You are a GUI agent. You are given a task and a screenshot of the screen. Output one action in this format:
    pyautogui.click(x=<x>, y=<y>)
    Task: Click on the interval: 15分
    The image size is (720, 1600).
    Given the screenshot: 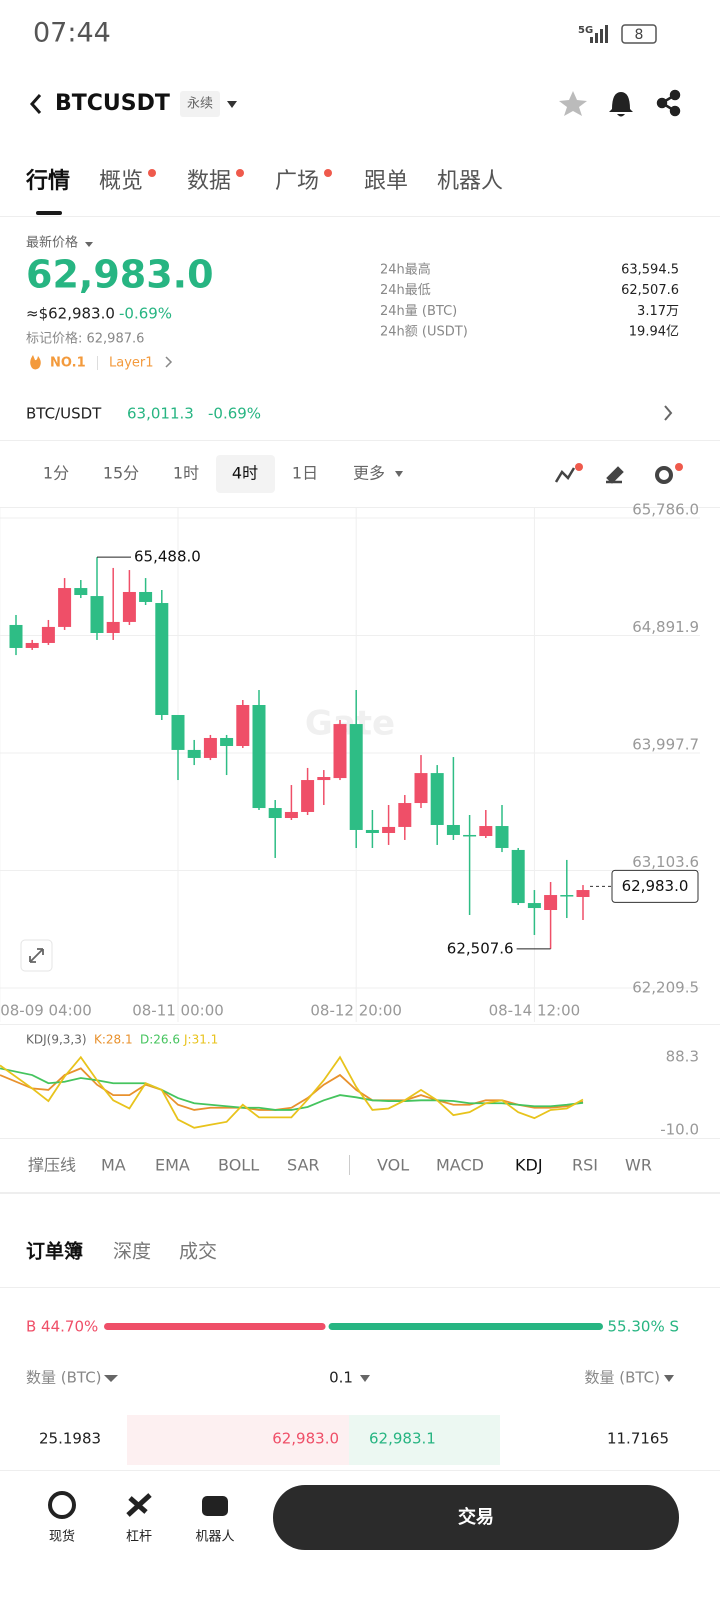 What is the action you would take?
    pyautogui.click(x=121, y=473)
    